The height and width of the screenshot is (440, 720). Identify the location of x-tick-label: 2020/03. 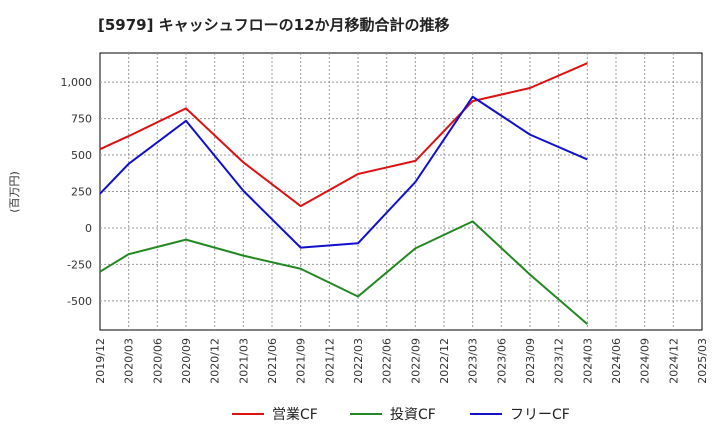
(129, 361).